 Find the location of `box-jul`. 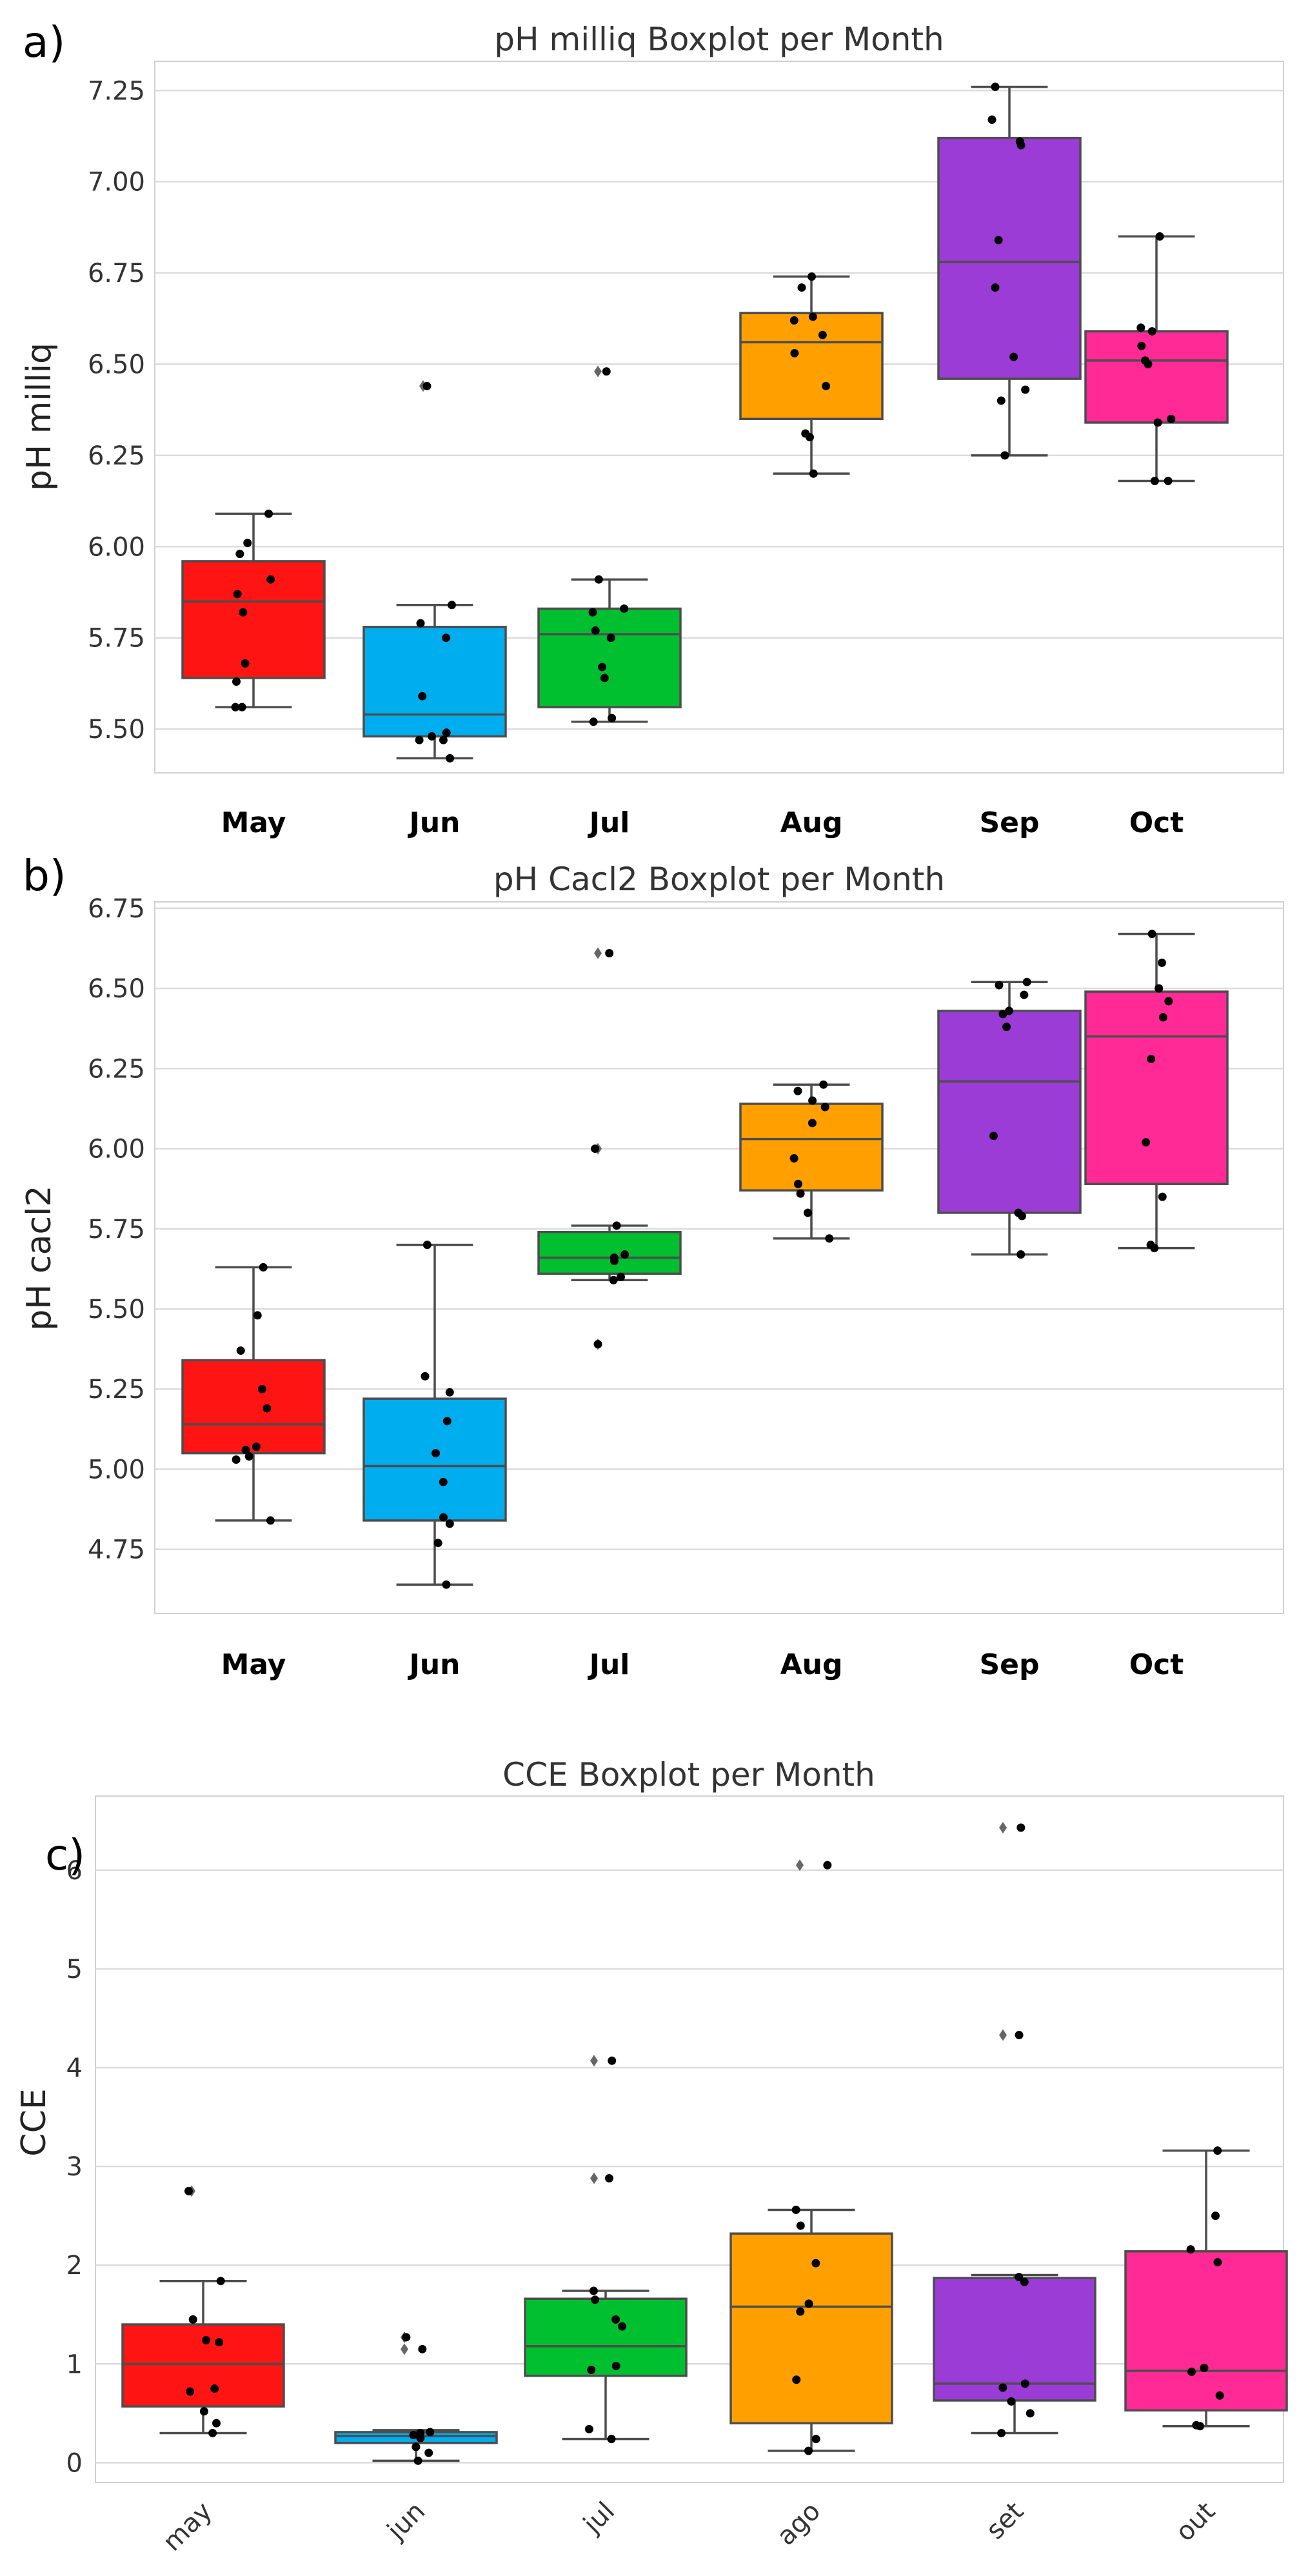

box-jul is located at coordinates (606, 2337).